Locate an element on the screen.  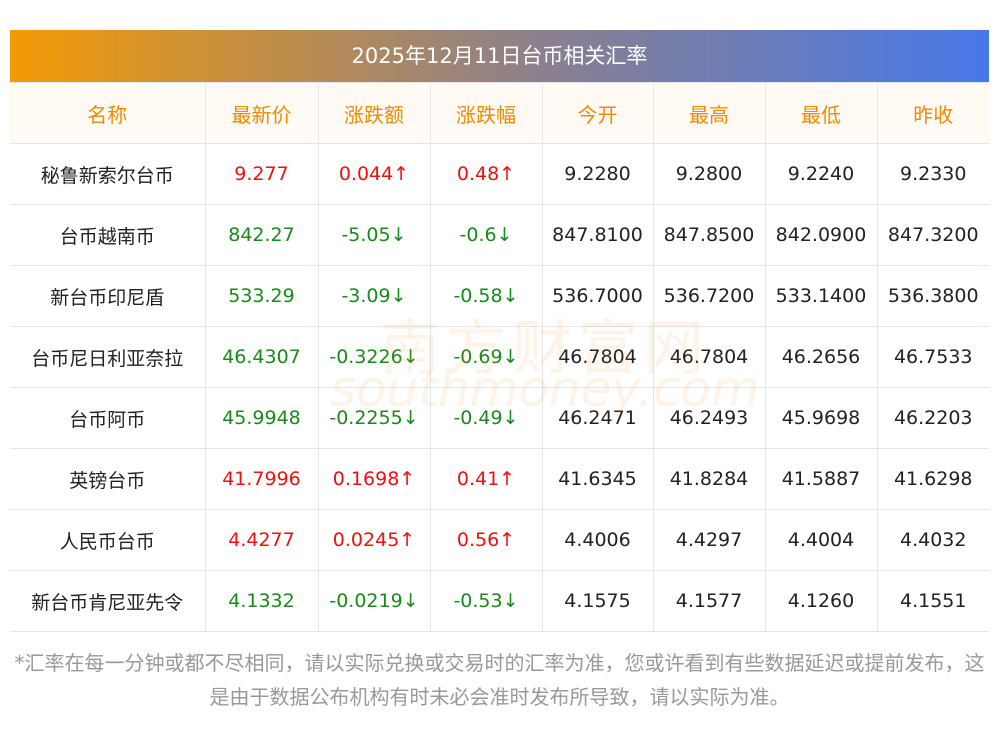
value-cell: 45.9698 is located at coordinates (821, 418).